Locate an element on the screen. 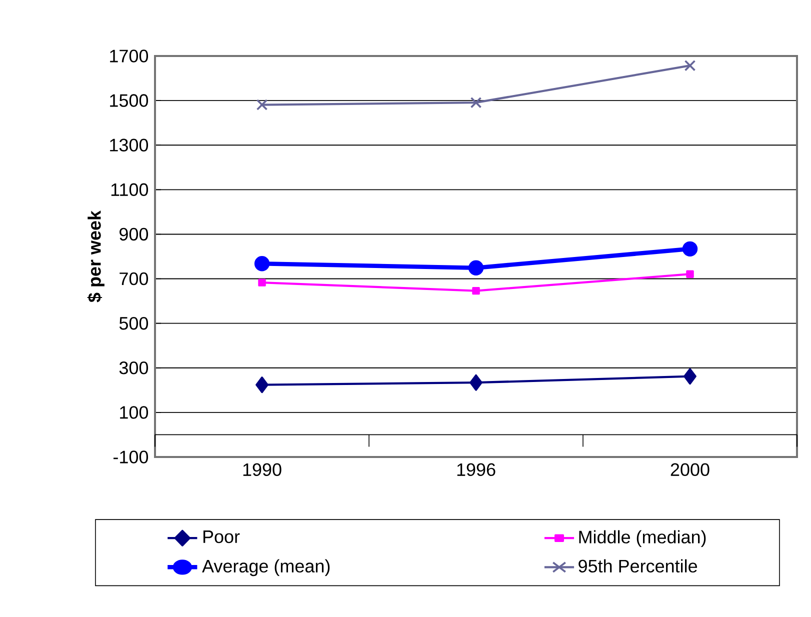 This screenshot has width=811, height=617. y-tick-label: 500 is located at coordinates (133, 323).